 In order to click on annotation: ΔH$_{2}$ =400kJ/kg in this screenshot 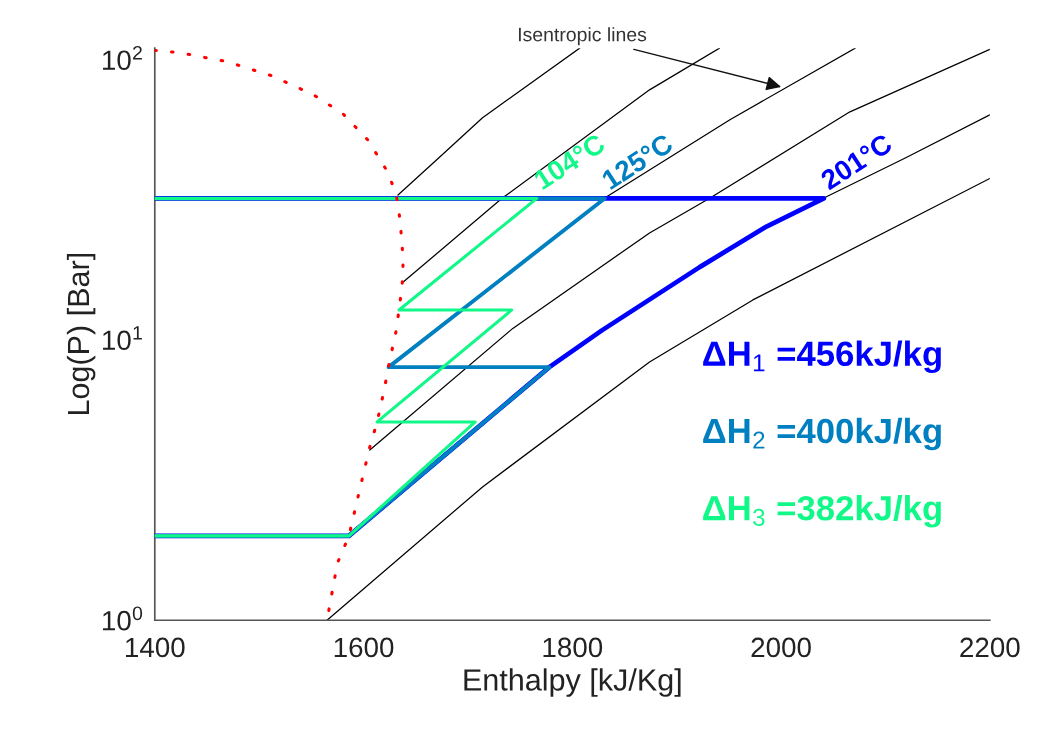, I will do `click(822, 434)`.